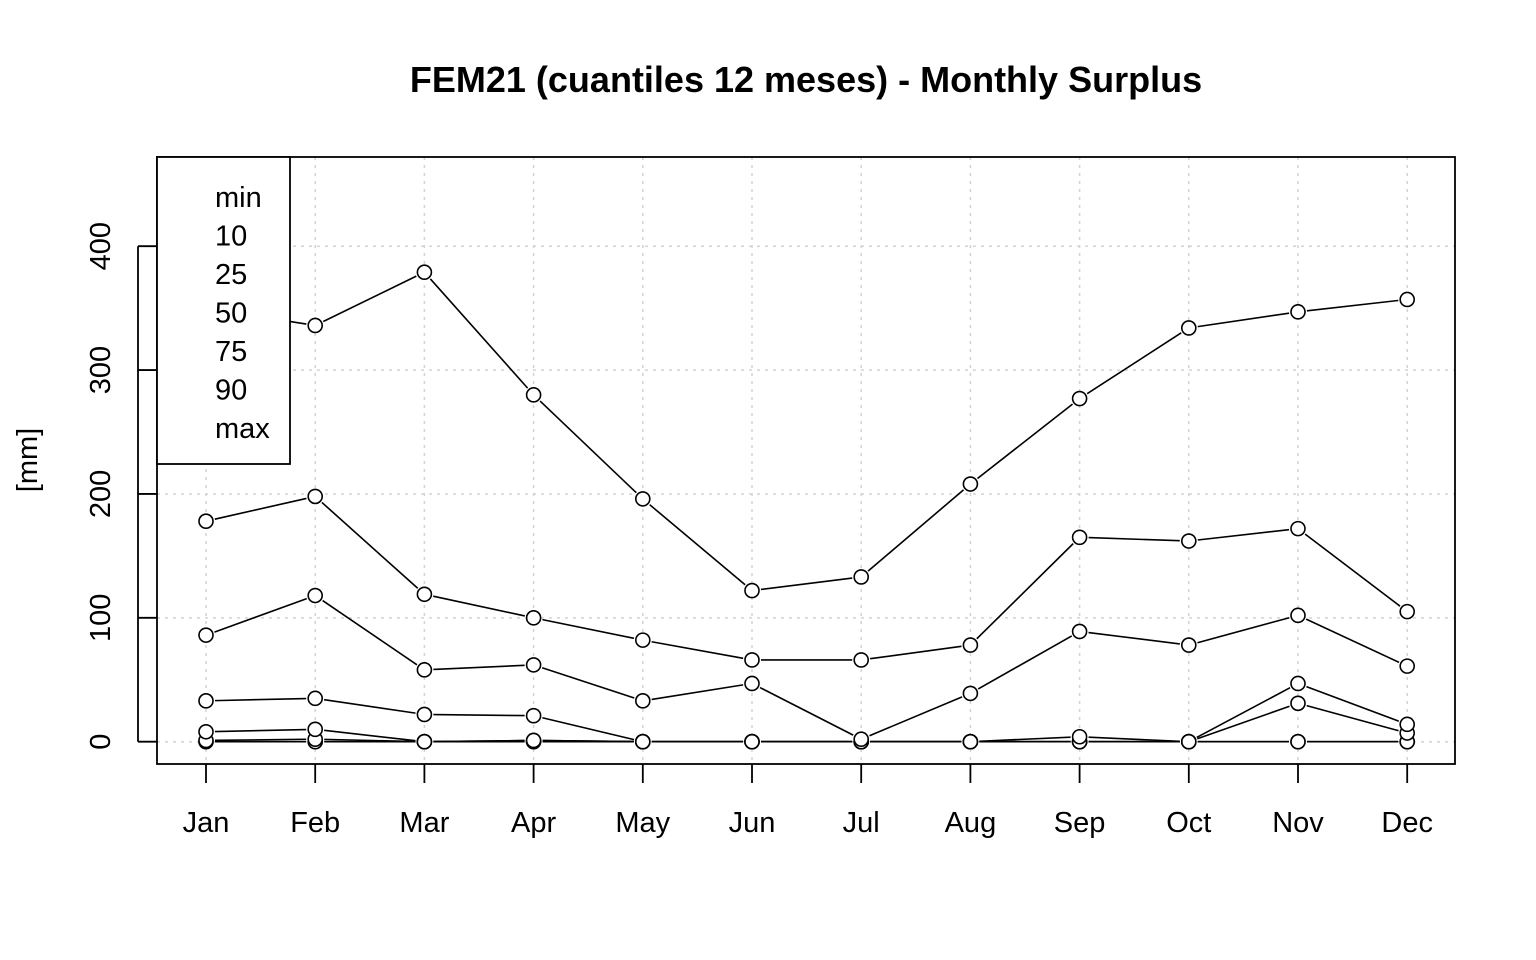 The height and width of the screenshot is (960, 1536). What do you see at coordinates (533, 823) in the screenshot?
I see `x-tick-label: Apr` at bounding box center [533, 823].